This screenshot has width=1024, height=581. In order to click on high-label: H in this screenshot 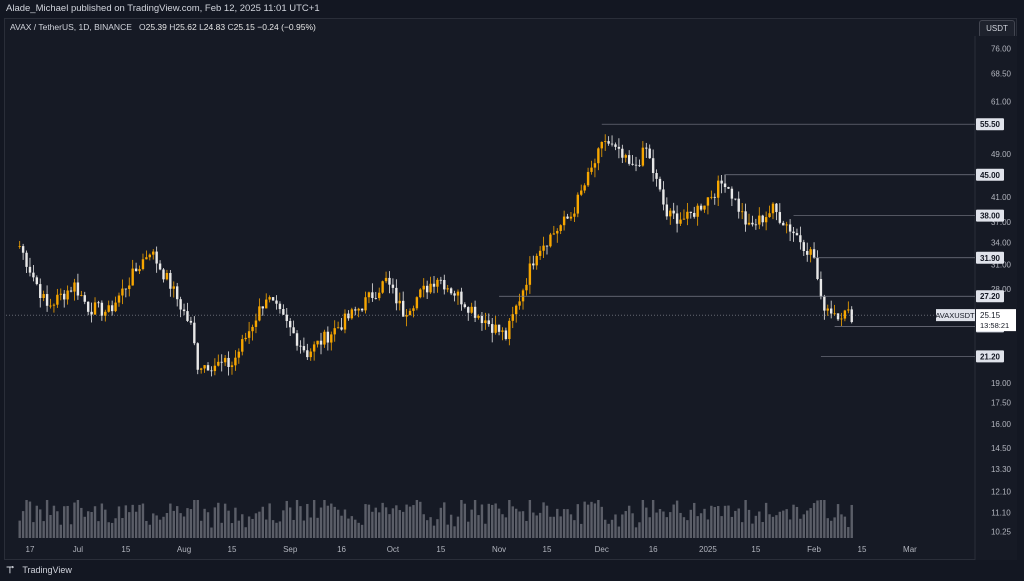, I will do `click(172, 27)`.